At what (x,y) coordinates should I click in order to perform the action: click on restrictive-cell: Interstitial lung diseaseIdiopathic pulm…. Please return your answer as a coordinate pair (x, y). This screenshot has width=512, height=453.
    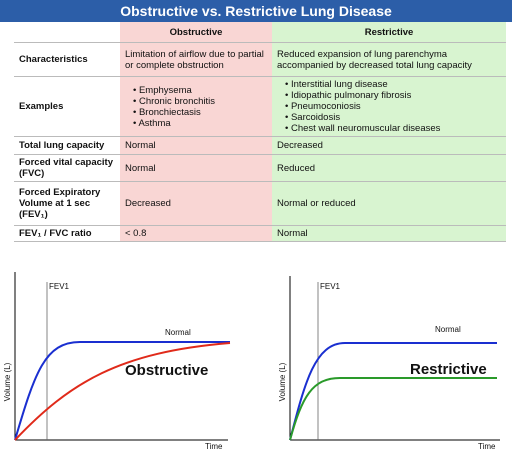
    Looking at the image, I should click on (389, 106).